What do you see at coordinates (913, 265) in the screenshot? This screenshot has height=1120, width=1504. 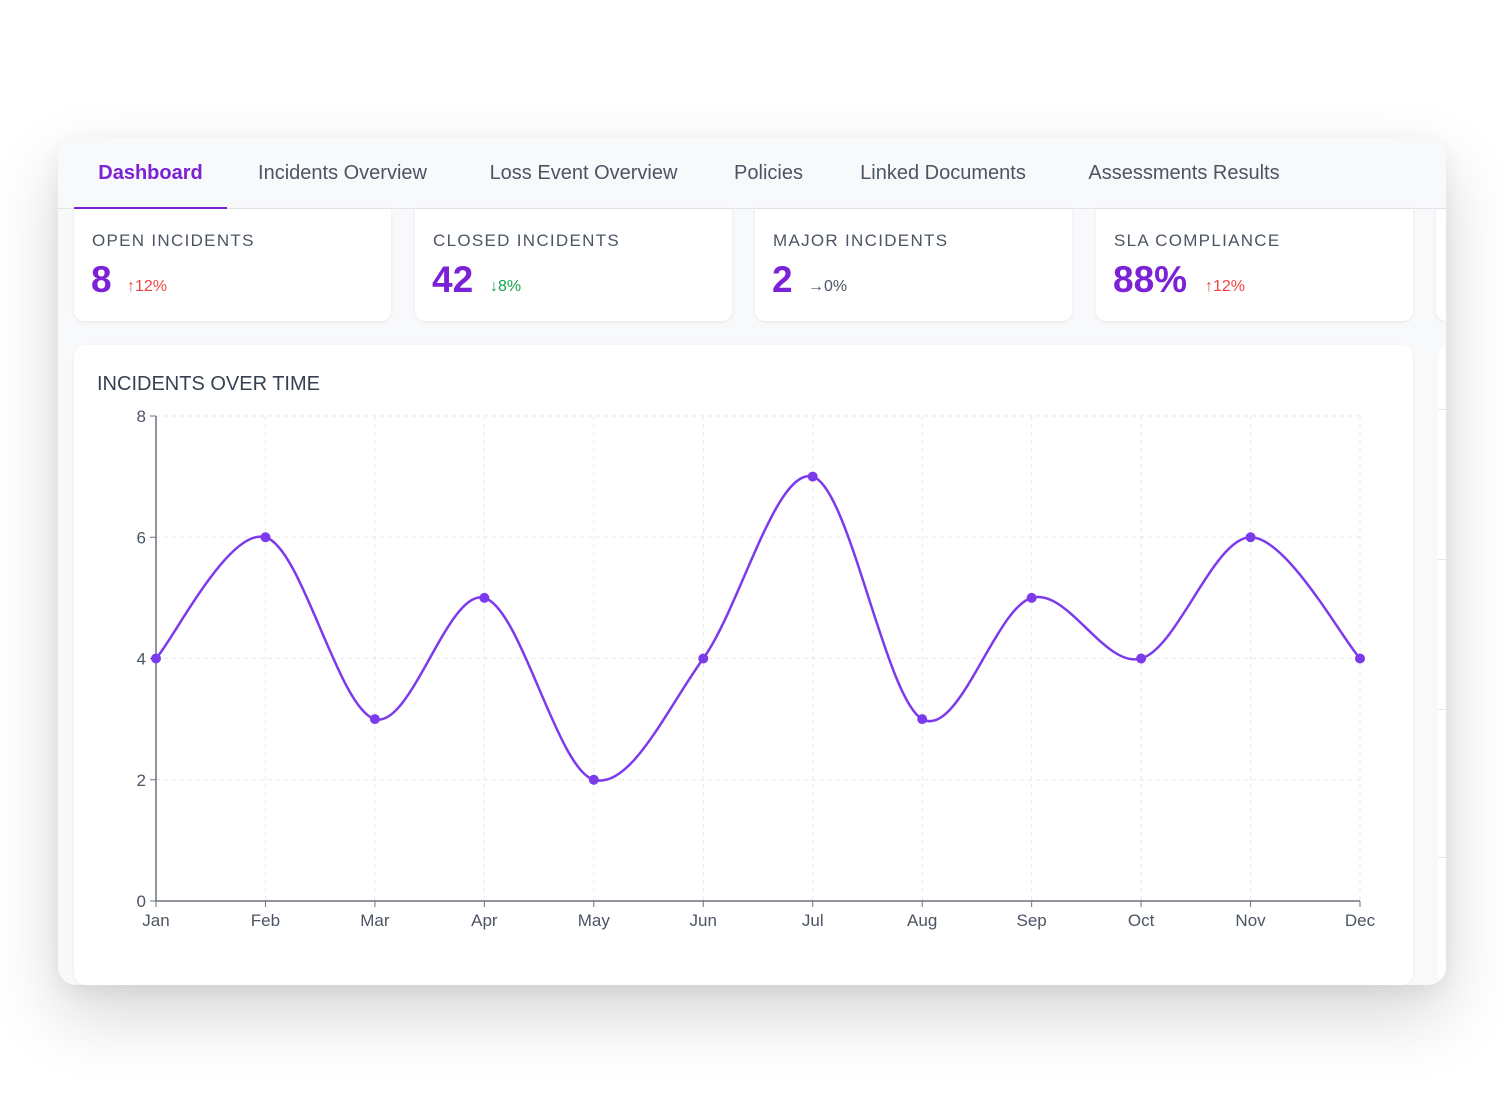 I see `kpi-card-major-incidents: MAJOR INCIDENTS 2 →0%` at bounding box center [913, 265].